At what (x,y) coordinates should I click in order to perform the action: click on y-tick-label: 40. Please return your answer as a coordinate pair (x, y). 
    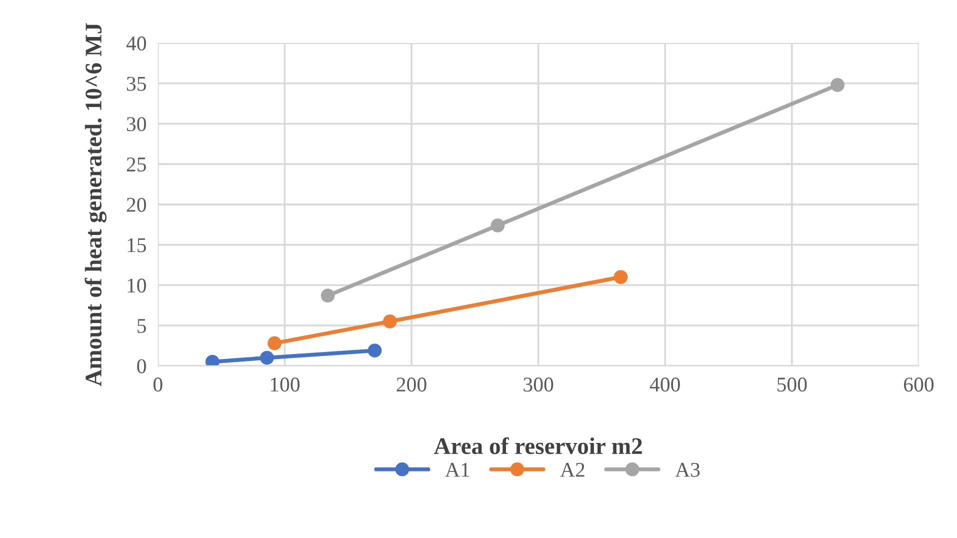
    Looking at the image, I should click on (136, 43).